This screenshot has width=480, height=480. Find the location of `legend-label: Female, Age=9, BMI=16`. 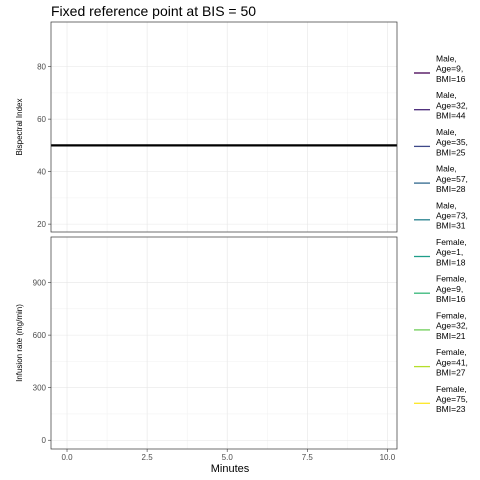

legend-label: Female, Age=9, BMI=16 is located at coordinates (451, 289).